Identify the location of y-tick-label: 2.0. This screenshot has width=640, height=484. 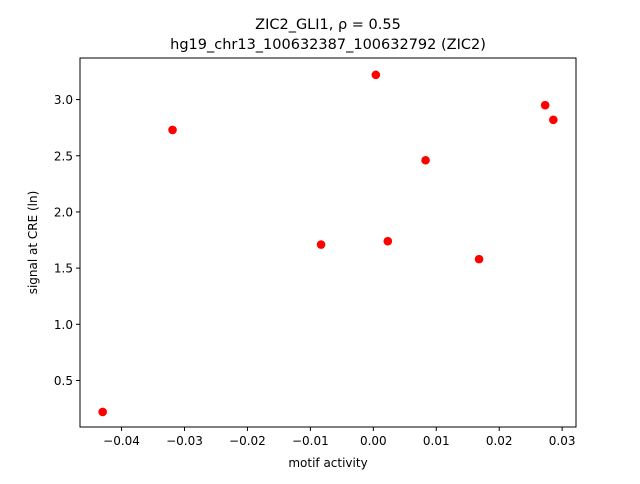
(63, 212).